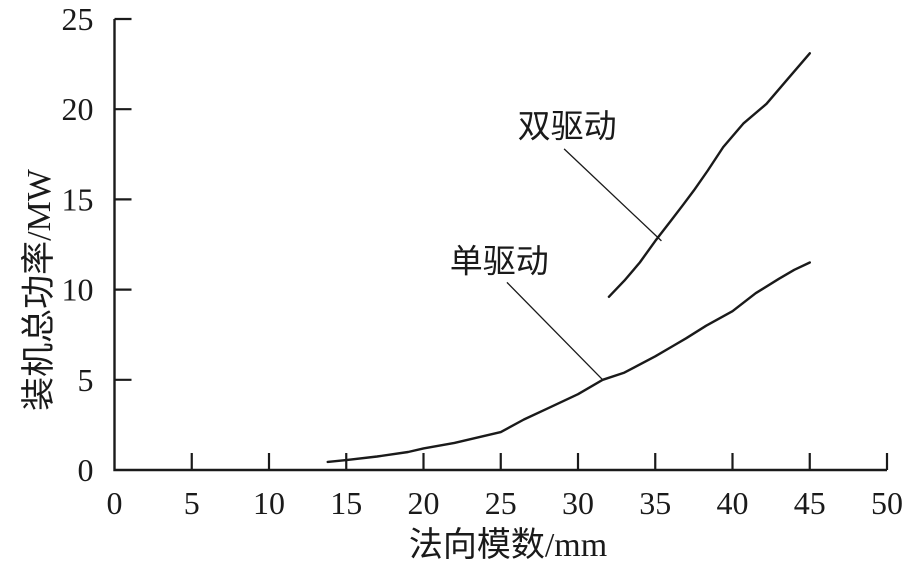 This screenshot has height=570, width=904. Describe the element at coordinates (578, 503) in the screenshot. I see `x-tick-label: 30` at that location.